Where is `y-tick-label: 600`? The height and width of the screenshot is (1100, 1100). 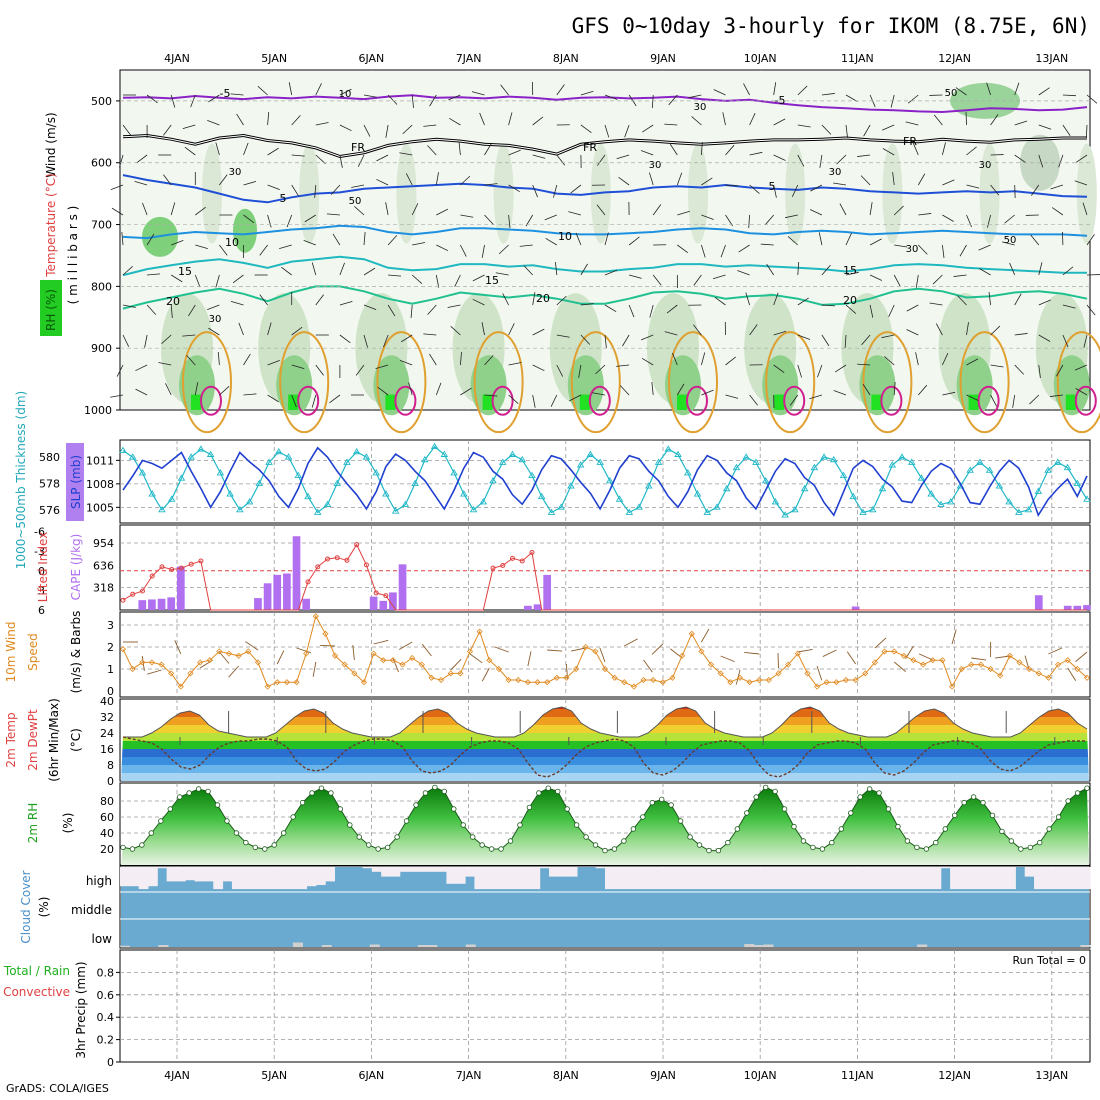
y-tick-label: 600 is located at coordinates (101, 163).